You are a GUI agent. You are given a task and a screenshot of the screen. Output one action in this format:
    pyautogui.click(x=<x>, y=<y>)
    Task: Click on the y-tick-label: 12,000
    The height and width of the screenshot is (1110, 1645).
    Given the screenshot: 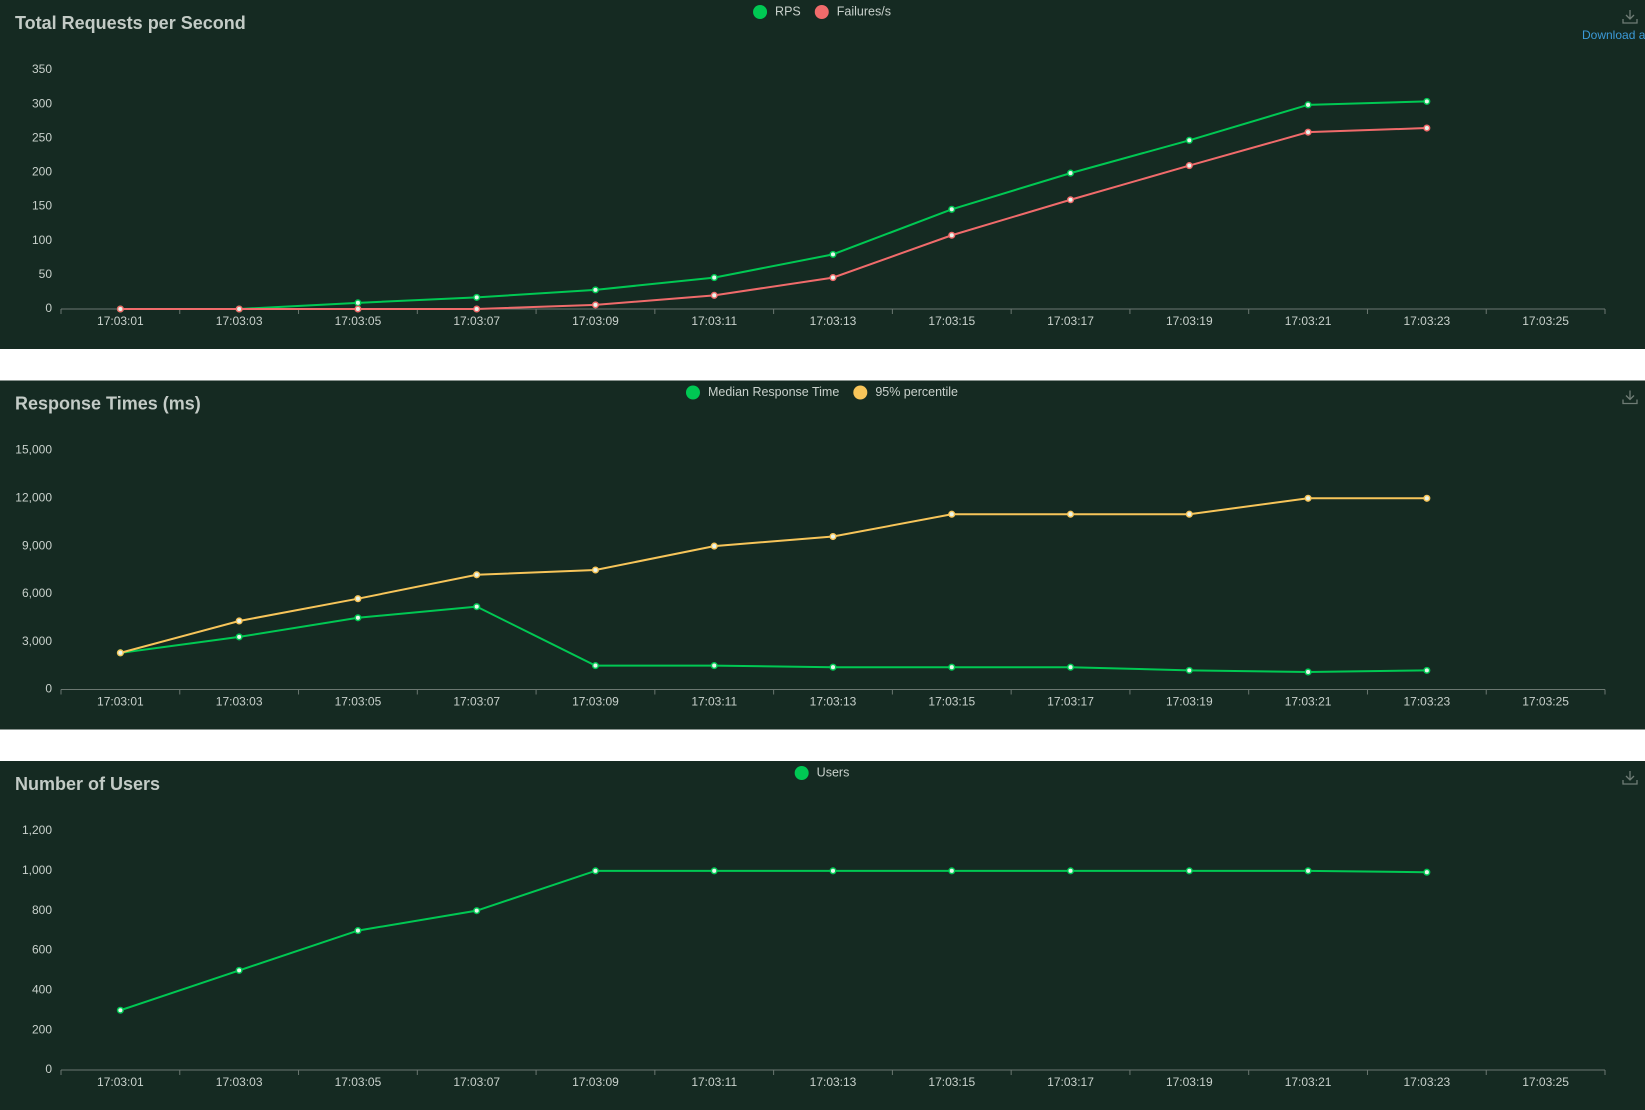 What is the action you would take?
    pyautogui.click(x=33, y=497)
    